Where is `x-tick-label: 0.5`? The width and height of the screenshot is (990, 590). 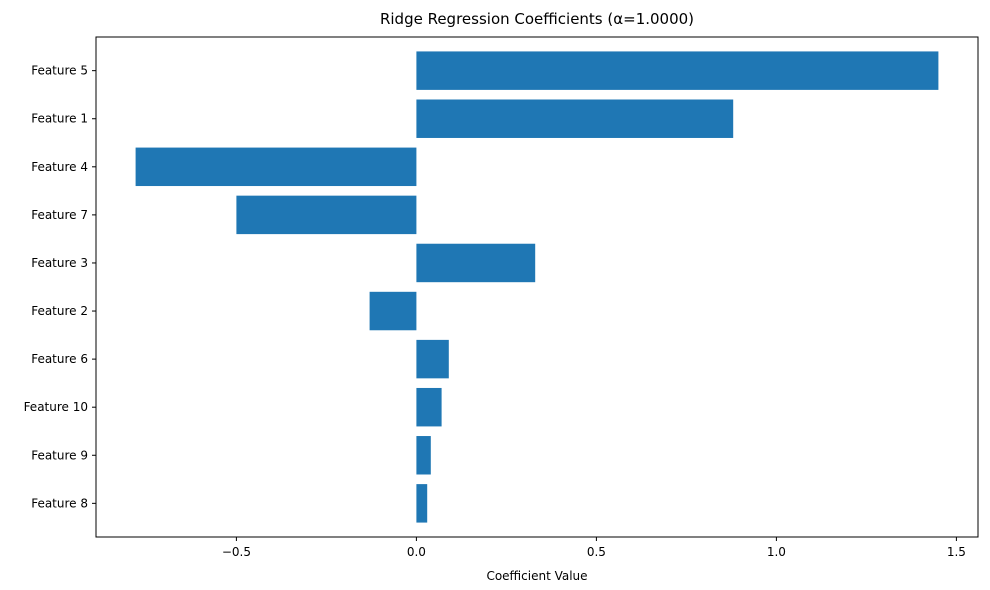
x-tick-label: 0.5 is located at coordinates (596, 552).